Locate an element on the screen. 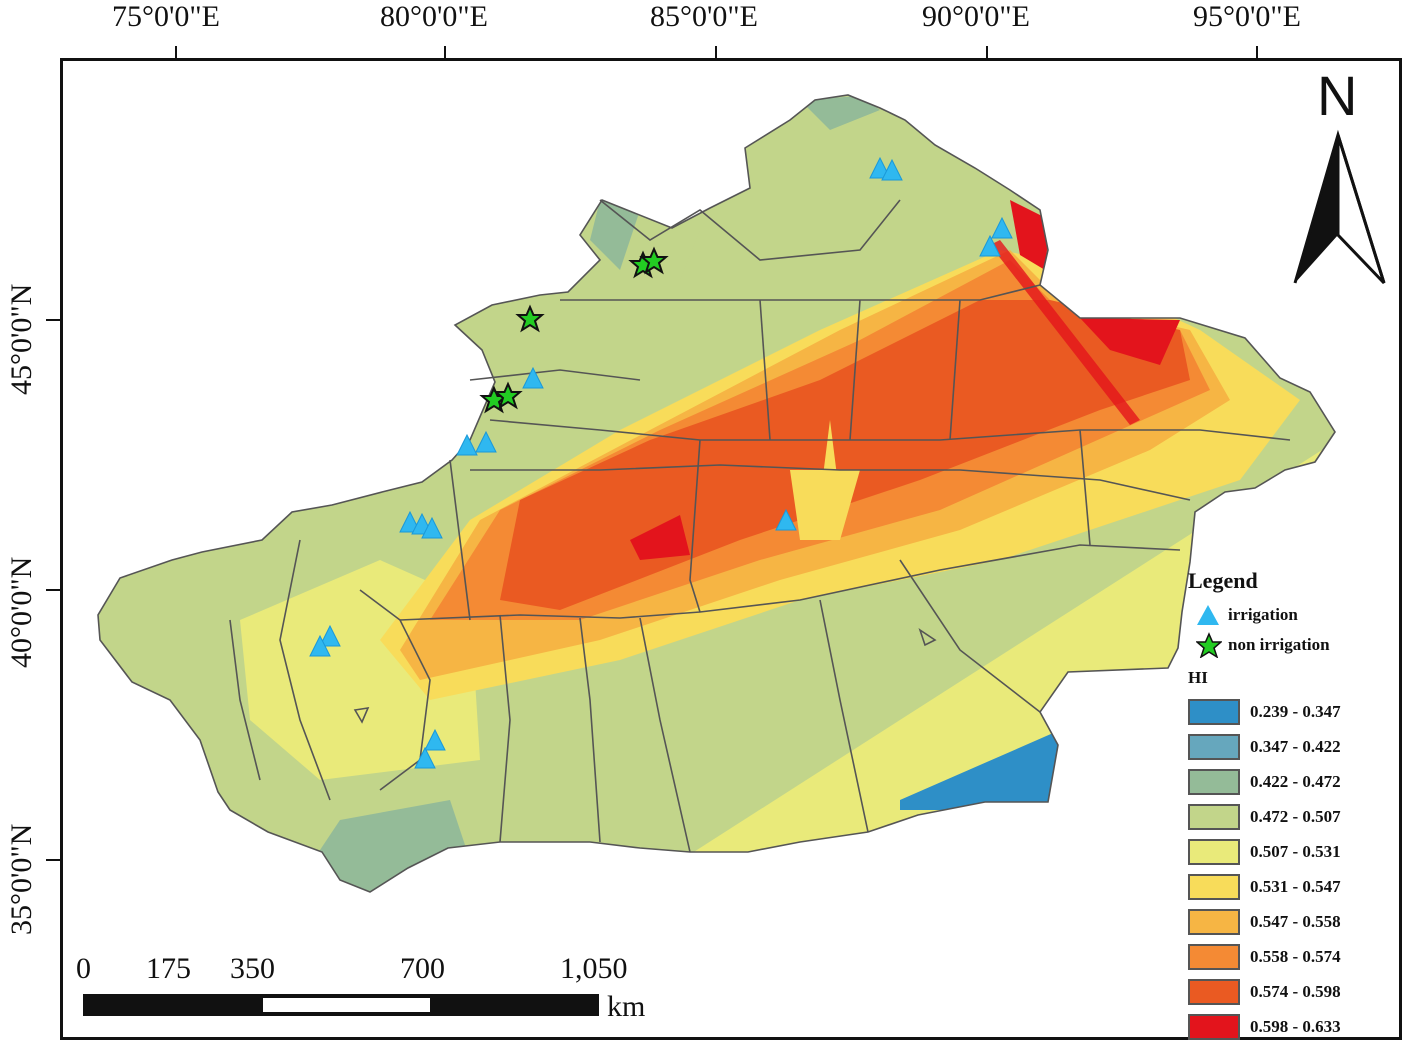 The width and height of the screenshot is (1417, 1047). legend-label-non-irrigation: non irrigation is located at coordinates (1279, 644).